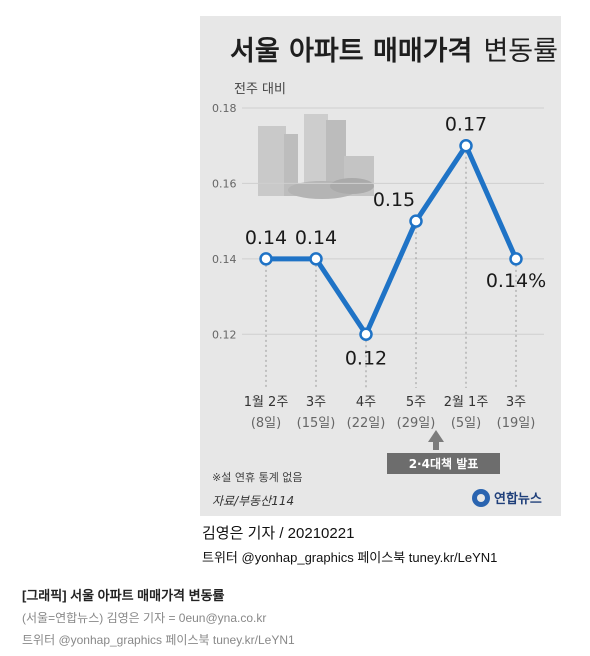  I want to click on yonhap-logo: 연합뉴스, so click(507, 498).